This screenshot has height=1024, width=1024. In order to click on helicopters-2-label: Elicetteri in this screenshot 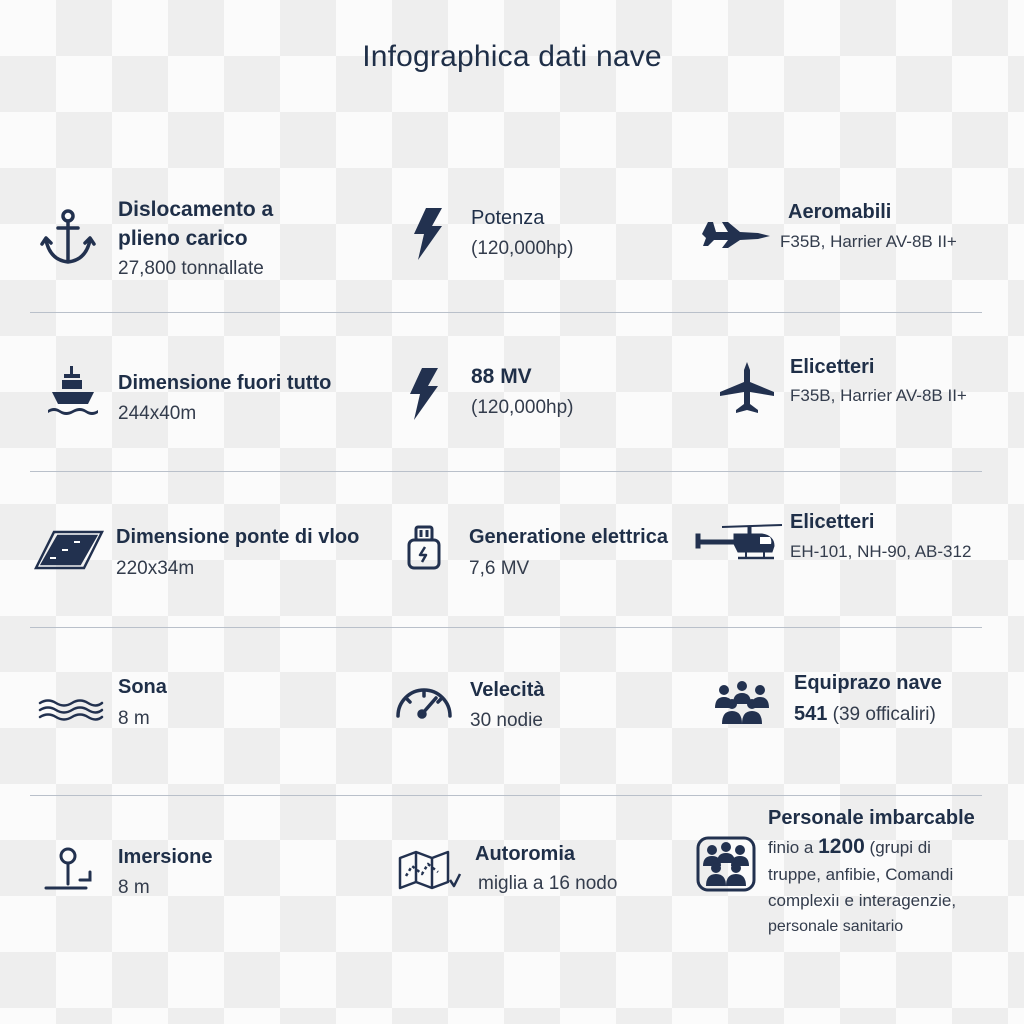, I will do `click(832, 522)`.